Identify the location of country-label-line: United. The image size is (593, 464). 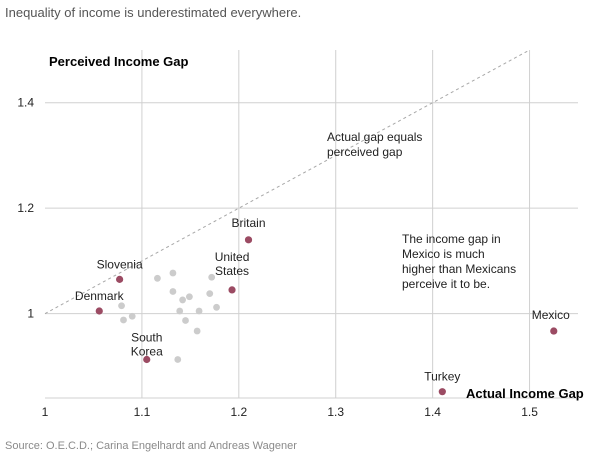
(232, 257).